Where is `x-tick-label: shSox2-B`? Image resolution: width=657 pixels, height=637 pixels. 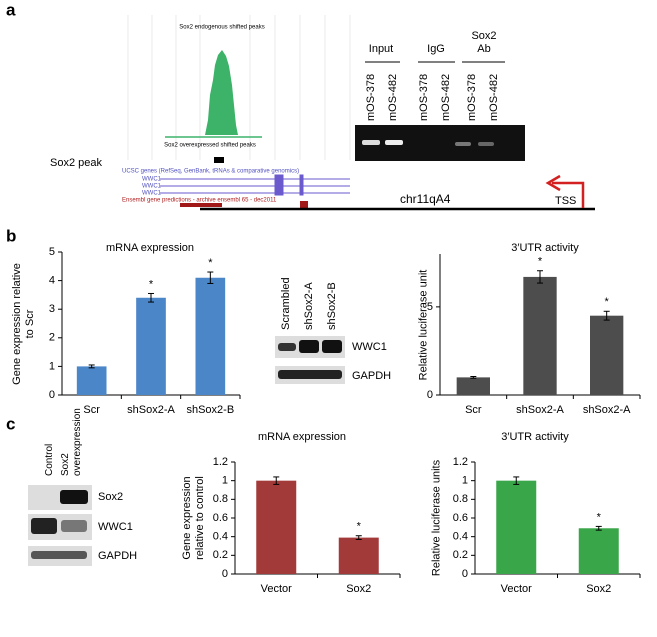 x-tick-label: shSox2-B is located at coordinates (210, 410).